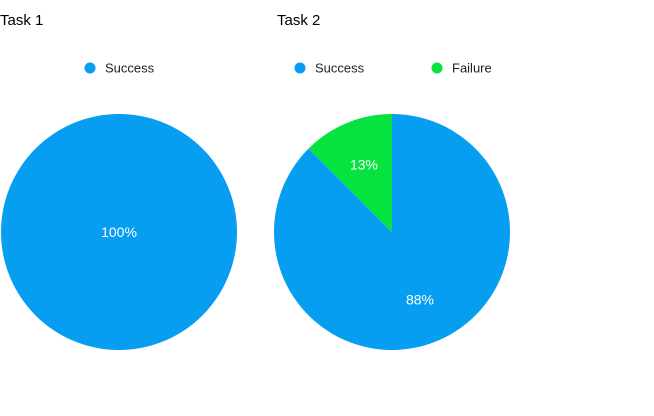 Image resolution: width=654 pixels, height=416 pixels. I want to click on slice-label: 100%, so click(119, 232).